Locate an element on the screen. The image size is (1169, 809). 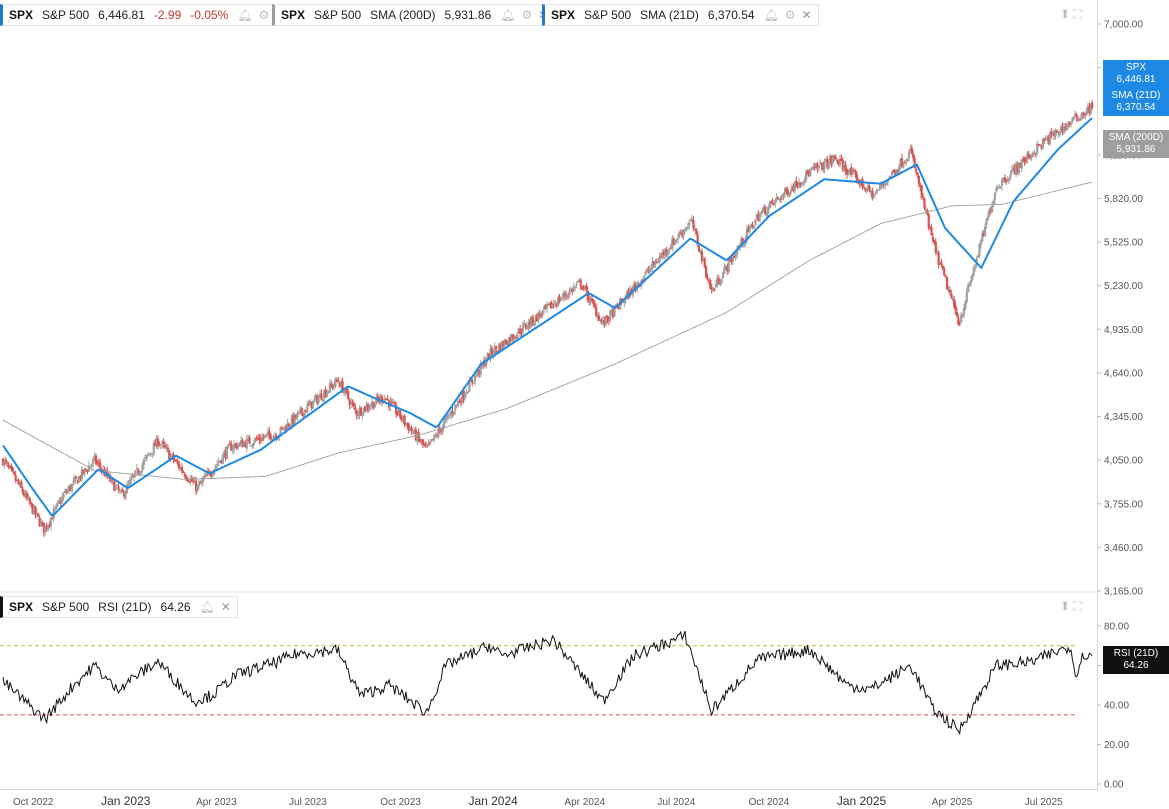
legend-sma21: SPX S&P 500 SMA (21D) 6,370.54 🔔︎ ⚙︎ ✕ is located at coordinates (680, 15).